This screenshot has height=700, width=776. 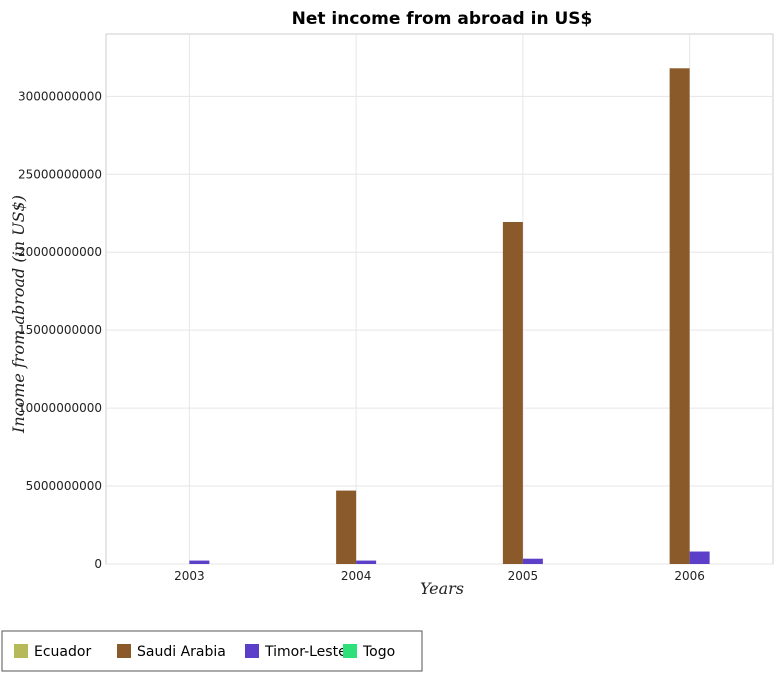 What do you see at coordinates (512, 392) in the screenshot?
I see `bar-saudi-arabia-2005` at bounding box center [512, 392].